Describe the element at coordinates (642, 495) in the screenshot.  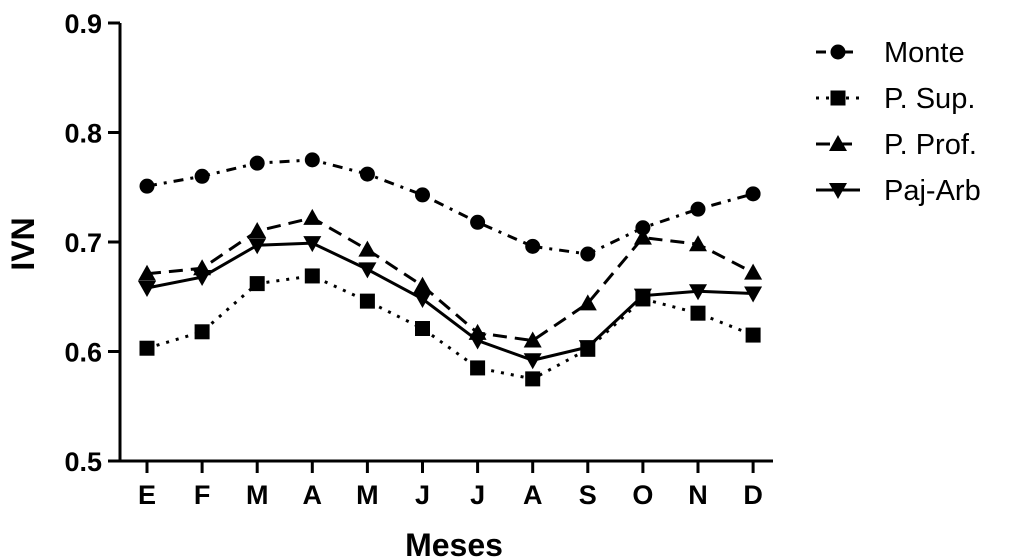
I see `x-tick-label: O` at that location.